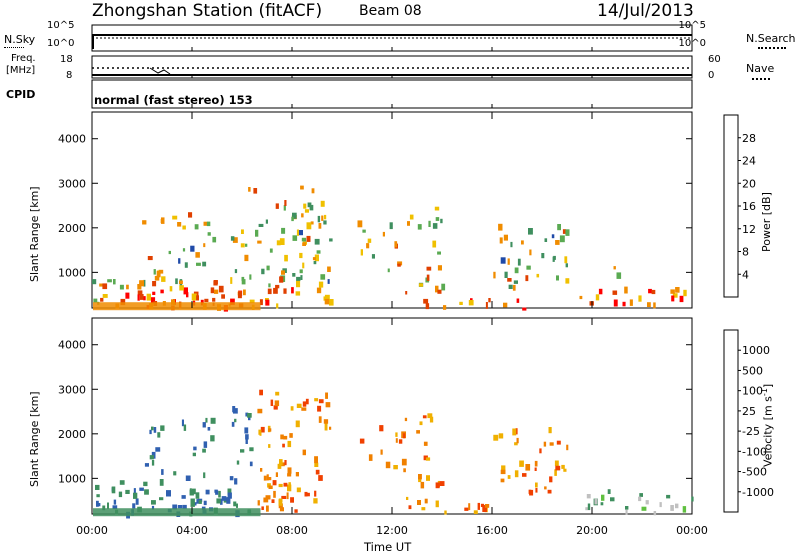  Describe the element at coordinates (392, 530) in the screenshot. I see `x-tick-label: 12:00` at that location.